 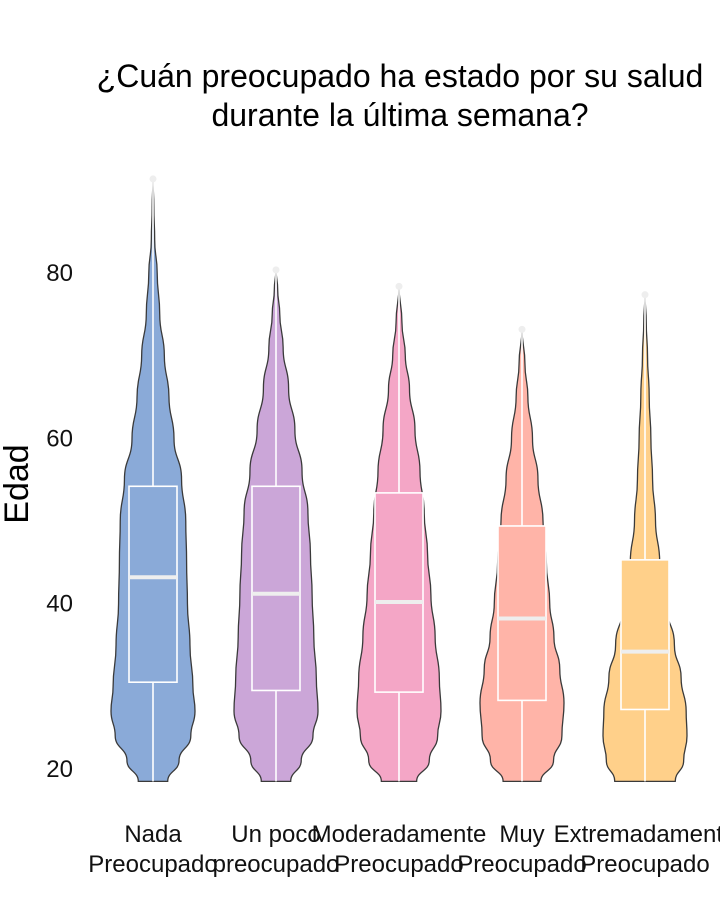 I want to click on x-tick-label: Muy, so click(x=521, y=834).